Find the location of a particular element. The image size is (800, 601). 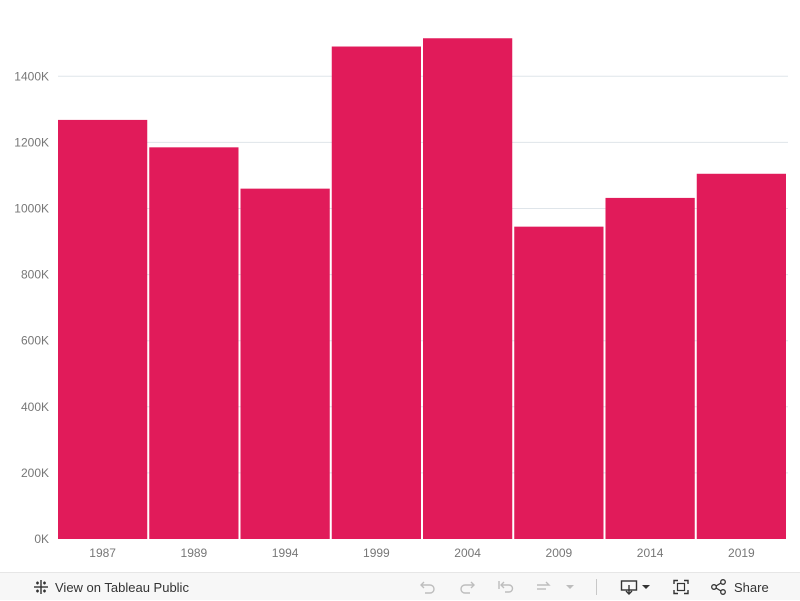

view-on-tableau-public-label: View on Tableau Public is located at coordinates (122, 587).